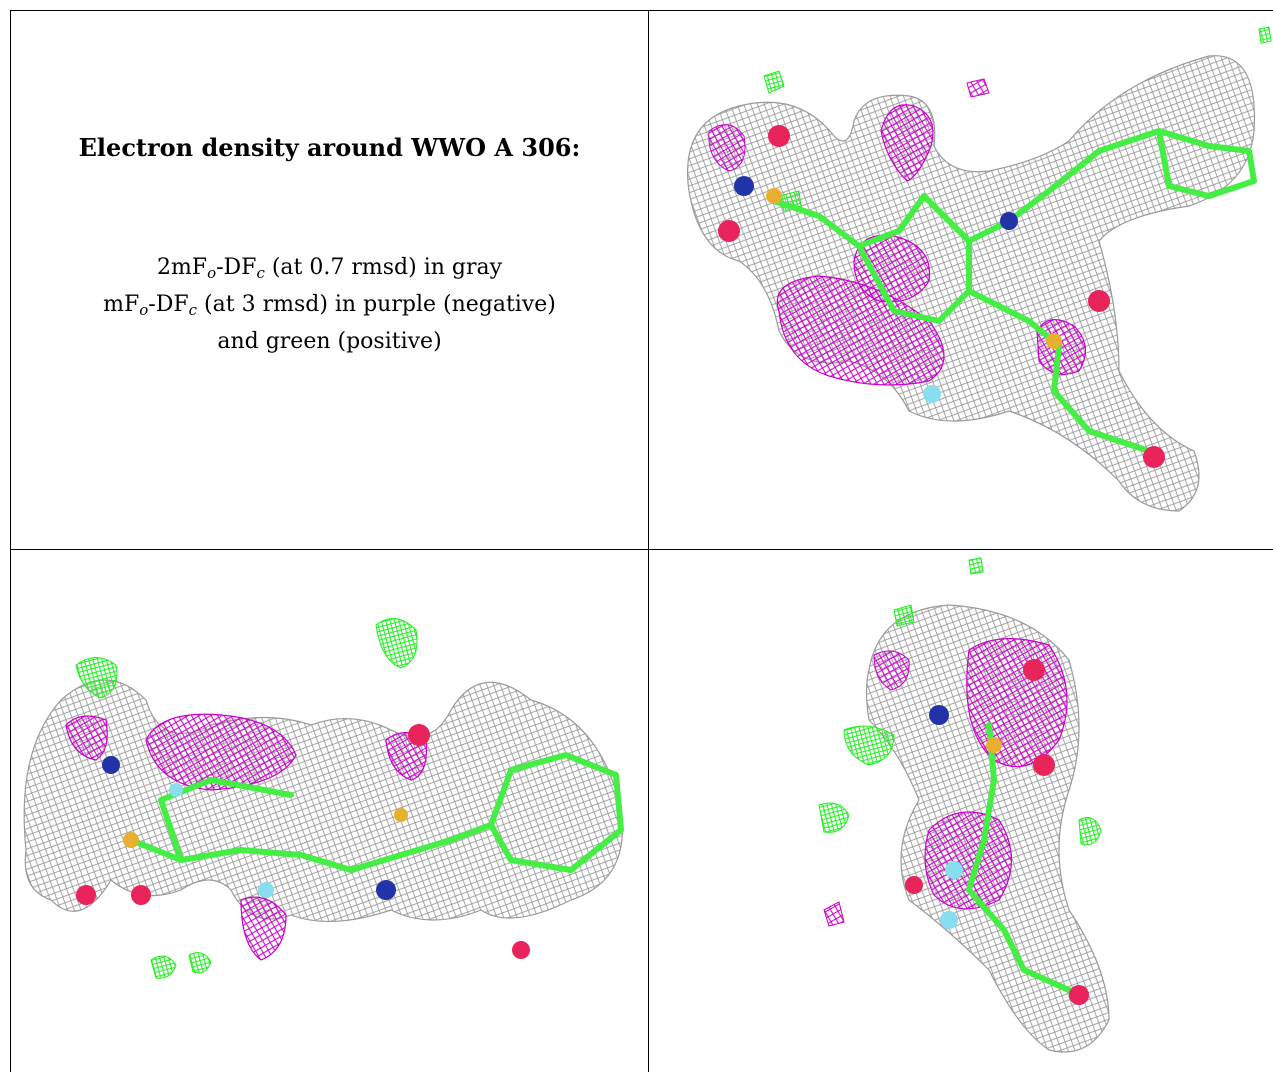  I want to click on table-border-top, so click(641, 10).